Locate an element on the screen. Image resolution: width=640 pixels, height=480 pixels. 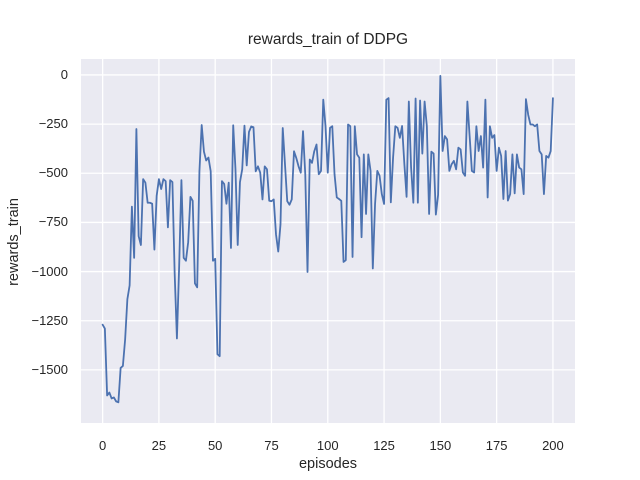
x-tick-label: 175 is located at coordinates (496, 445).